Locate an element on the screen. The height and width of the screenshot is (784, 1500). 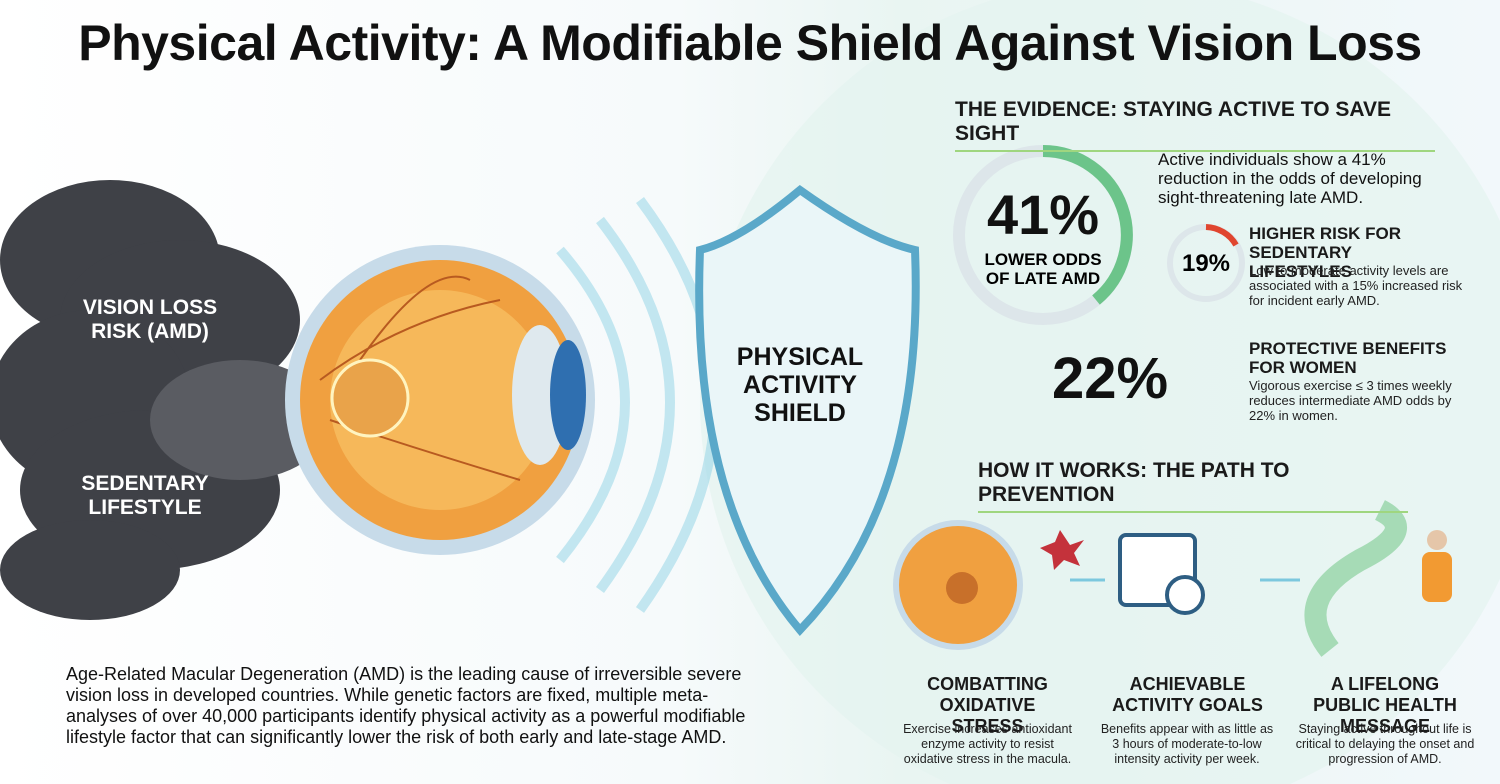
step-title: ACHIEVABLE ACTIVITY GOALS is located at coordinates (1187, 694).